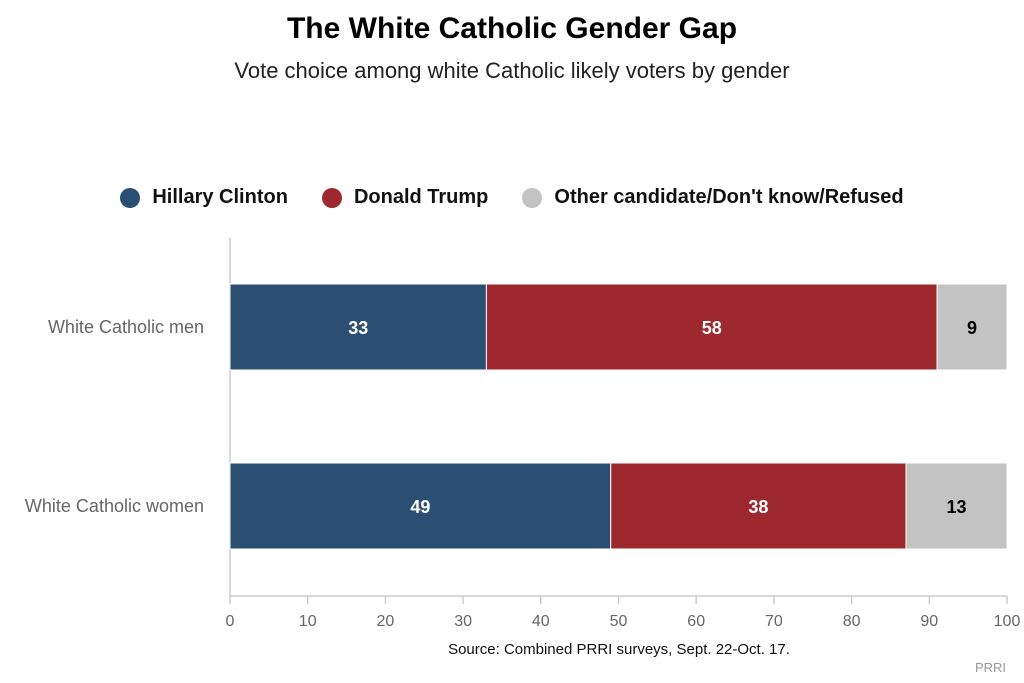 Image resolution: width=1024 pixels, height=683 pixels. What do you see at coordinates (463, 621) in the screenshot?
I see `x-tick-label: 30` at bounding box center [463, 621].